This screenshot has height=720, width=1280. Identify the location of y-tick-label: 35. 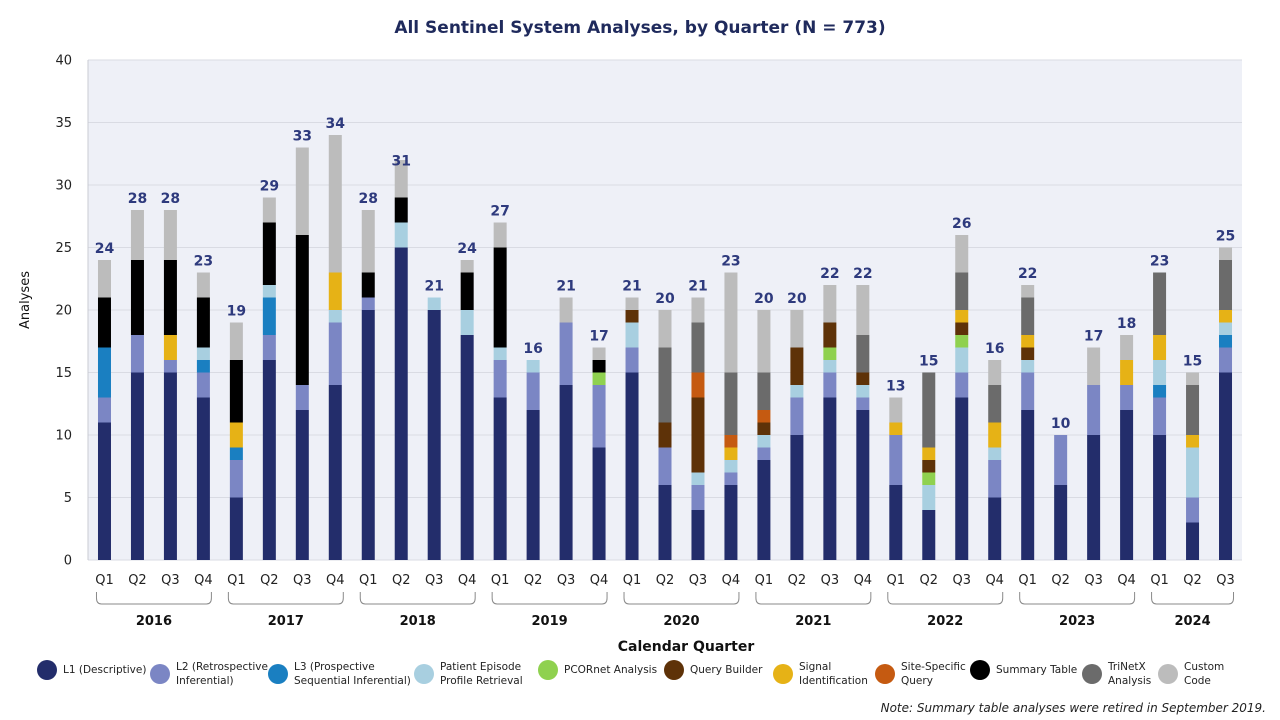
(63, 123).